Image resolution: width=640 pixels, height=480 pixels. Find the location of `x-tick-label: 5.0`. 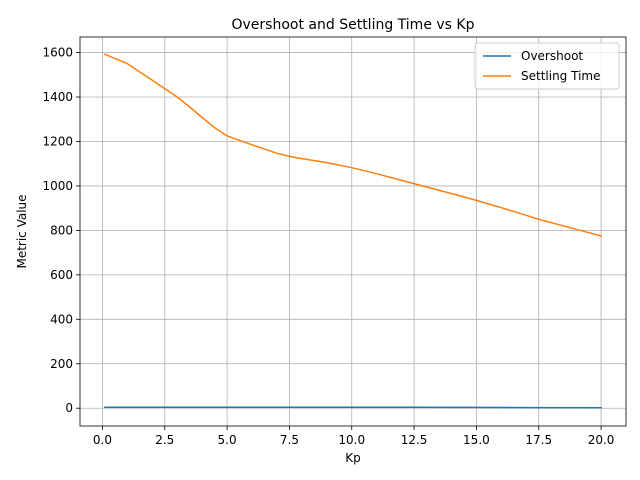

x-tick-label: 5.0 is located at coordinates (227, 440).